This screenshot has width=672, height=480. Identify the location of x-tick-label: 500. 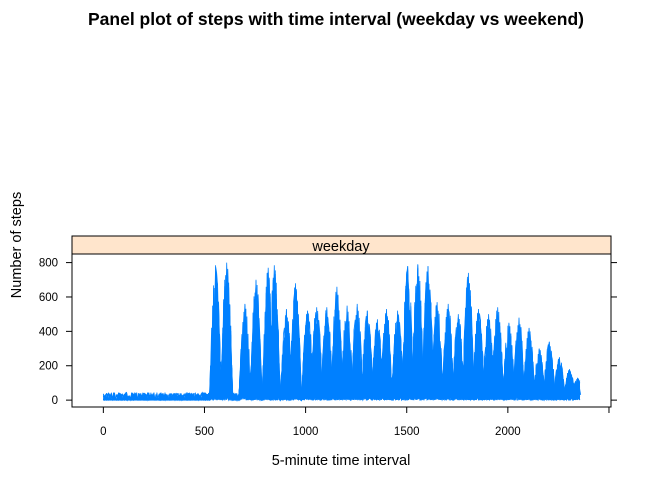
(204, 432).